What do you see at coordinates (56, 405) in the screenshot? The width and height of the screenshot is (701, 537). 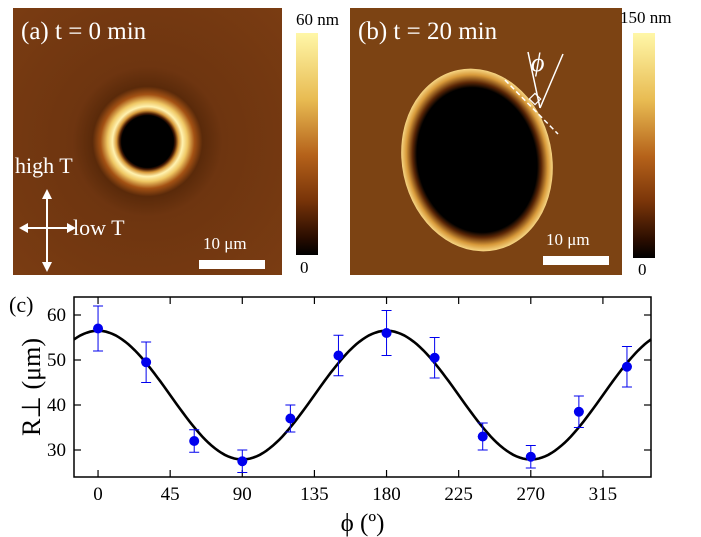 I see `y-tick-label: 40` at bounding box center [56, 405].